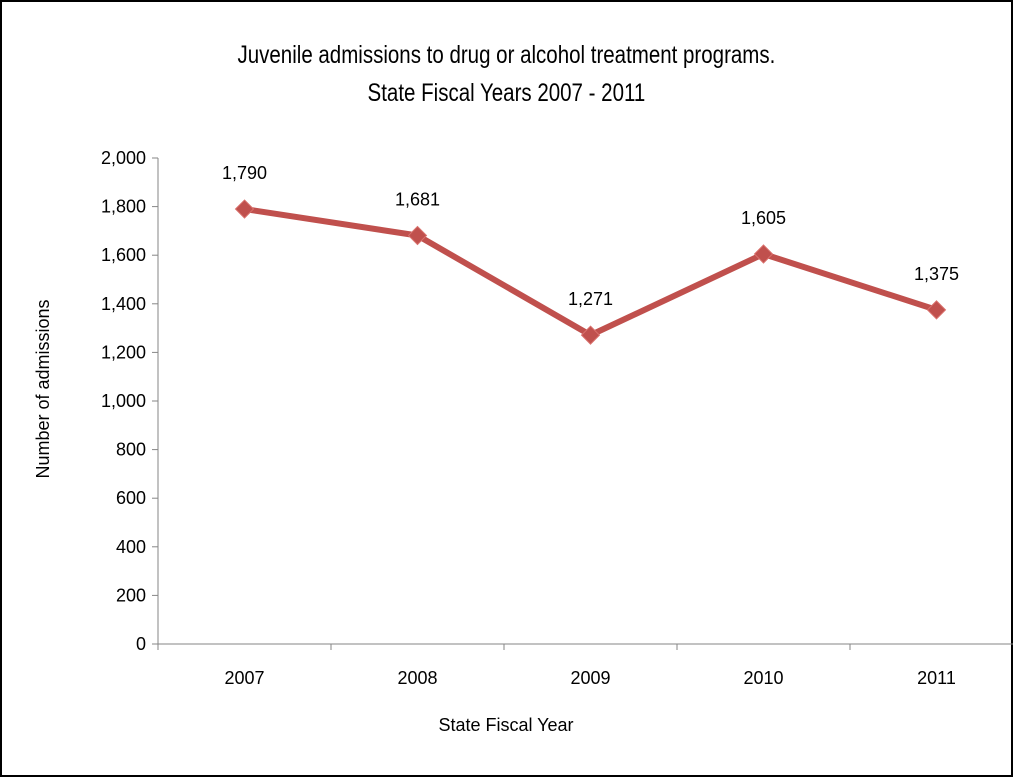 The image size is (1013, 777). Describe the element at coordinates (590, 272) in the screenshot. I see `series-line` at that location.